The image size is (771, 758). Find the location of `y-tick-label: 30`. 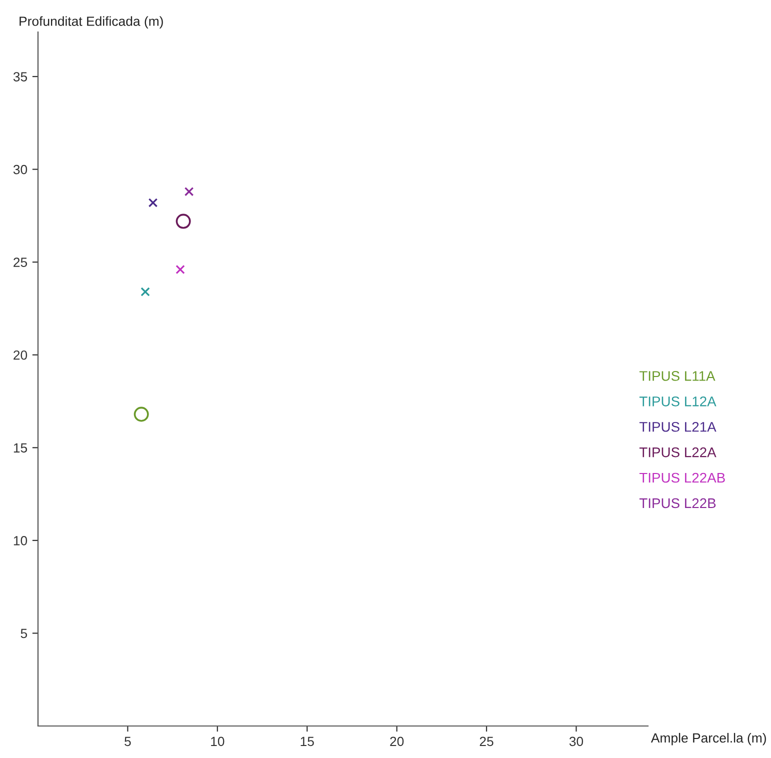

y-tick-label: 30 is located at coordinates (20, 169).